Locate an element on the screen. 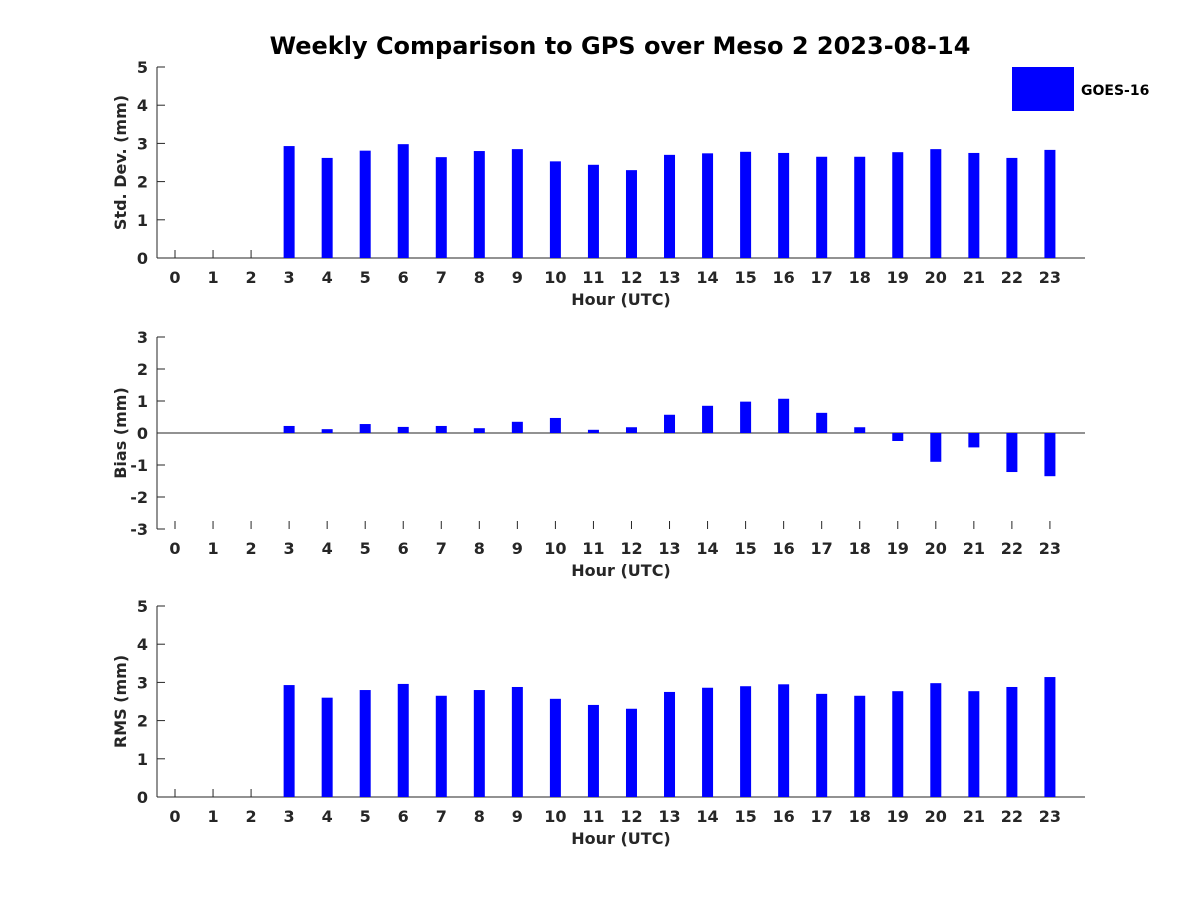 This screenshot has height=900, width=1200. x-tick-label: 20 is located at coordinates (936, 816).